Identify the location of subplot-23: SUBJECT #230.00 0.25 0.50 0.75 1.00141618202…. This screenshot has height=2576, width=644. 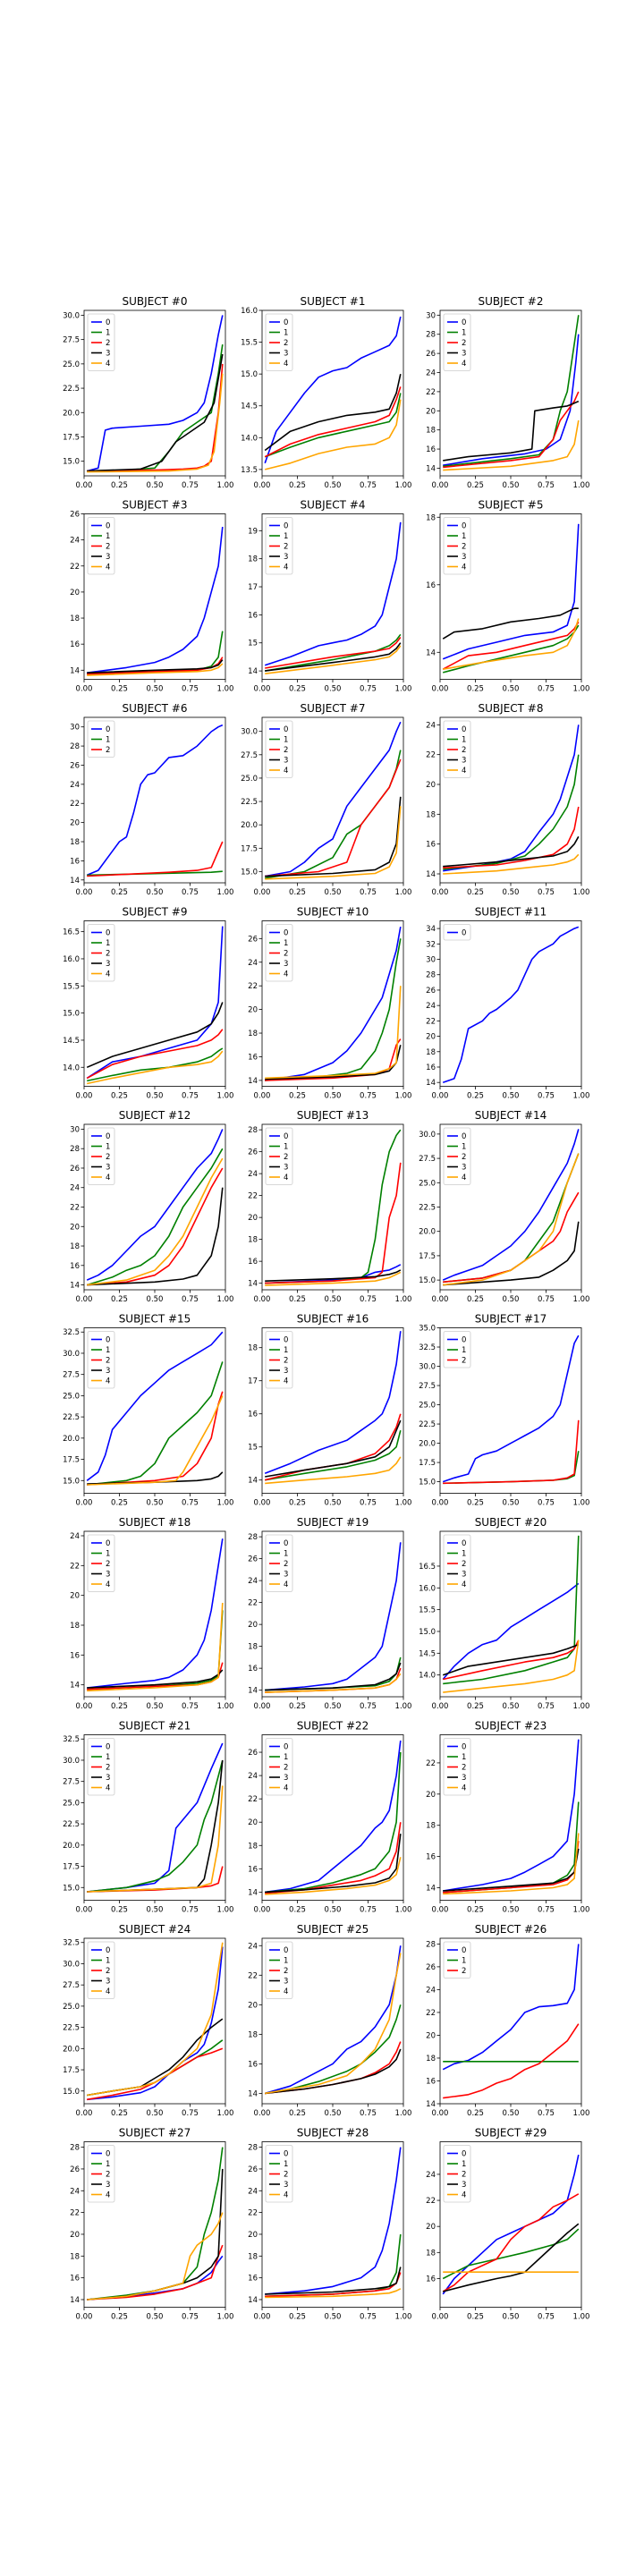
(507, 1817).